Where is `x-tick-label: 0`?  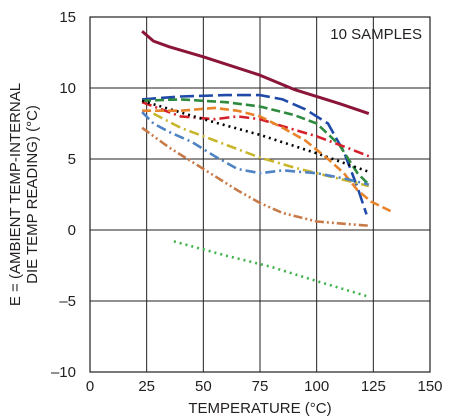 x-tick-label: 0 is located at coordinates (90, 386).